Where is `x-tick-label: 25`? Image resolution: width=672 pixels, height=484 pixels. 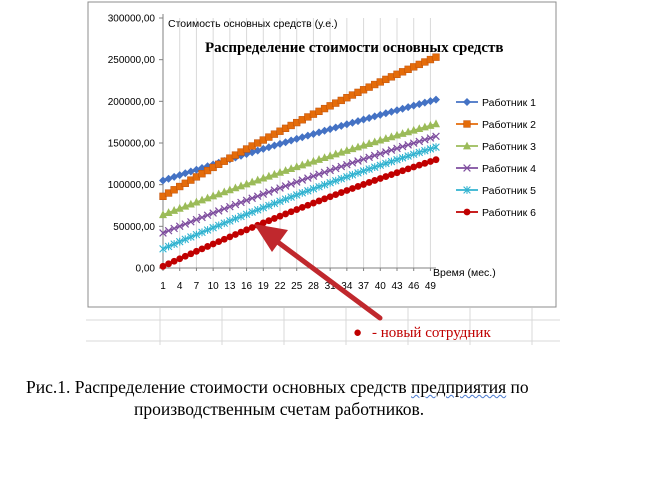
x-tick-label: 25 is located at coordinates (297, 286).